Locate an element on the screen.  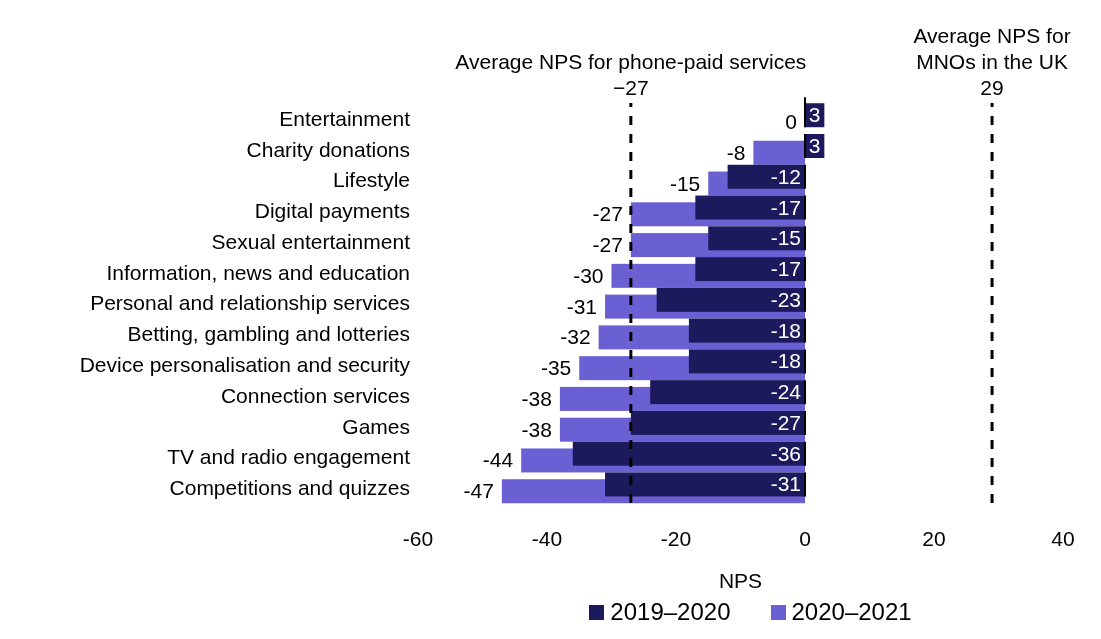
data-label: -36 is located at coordinates (785, 453).